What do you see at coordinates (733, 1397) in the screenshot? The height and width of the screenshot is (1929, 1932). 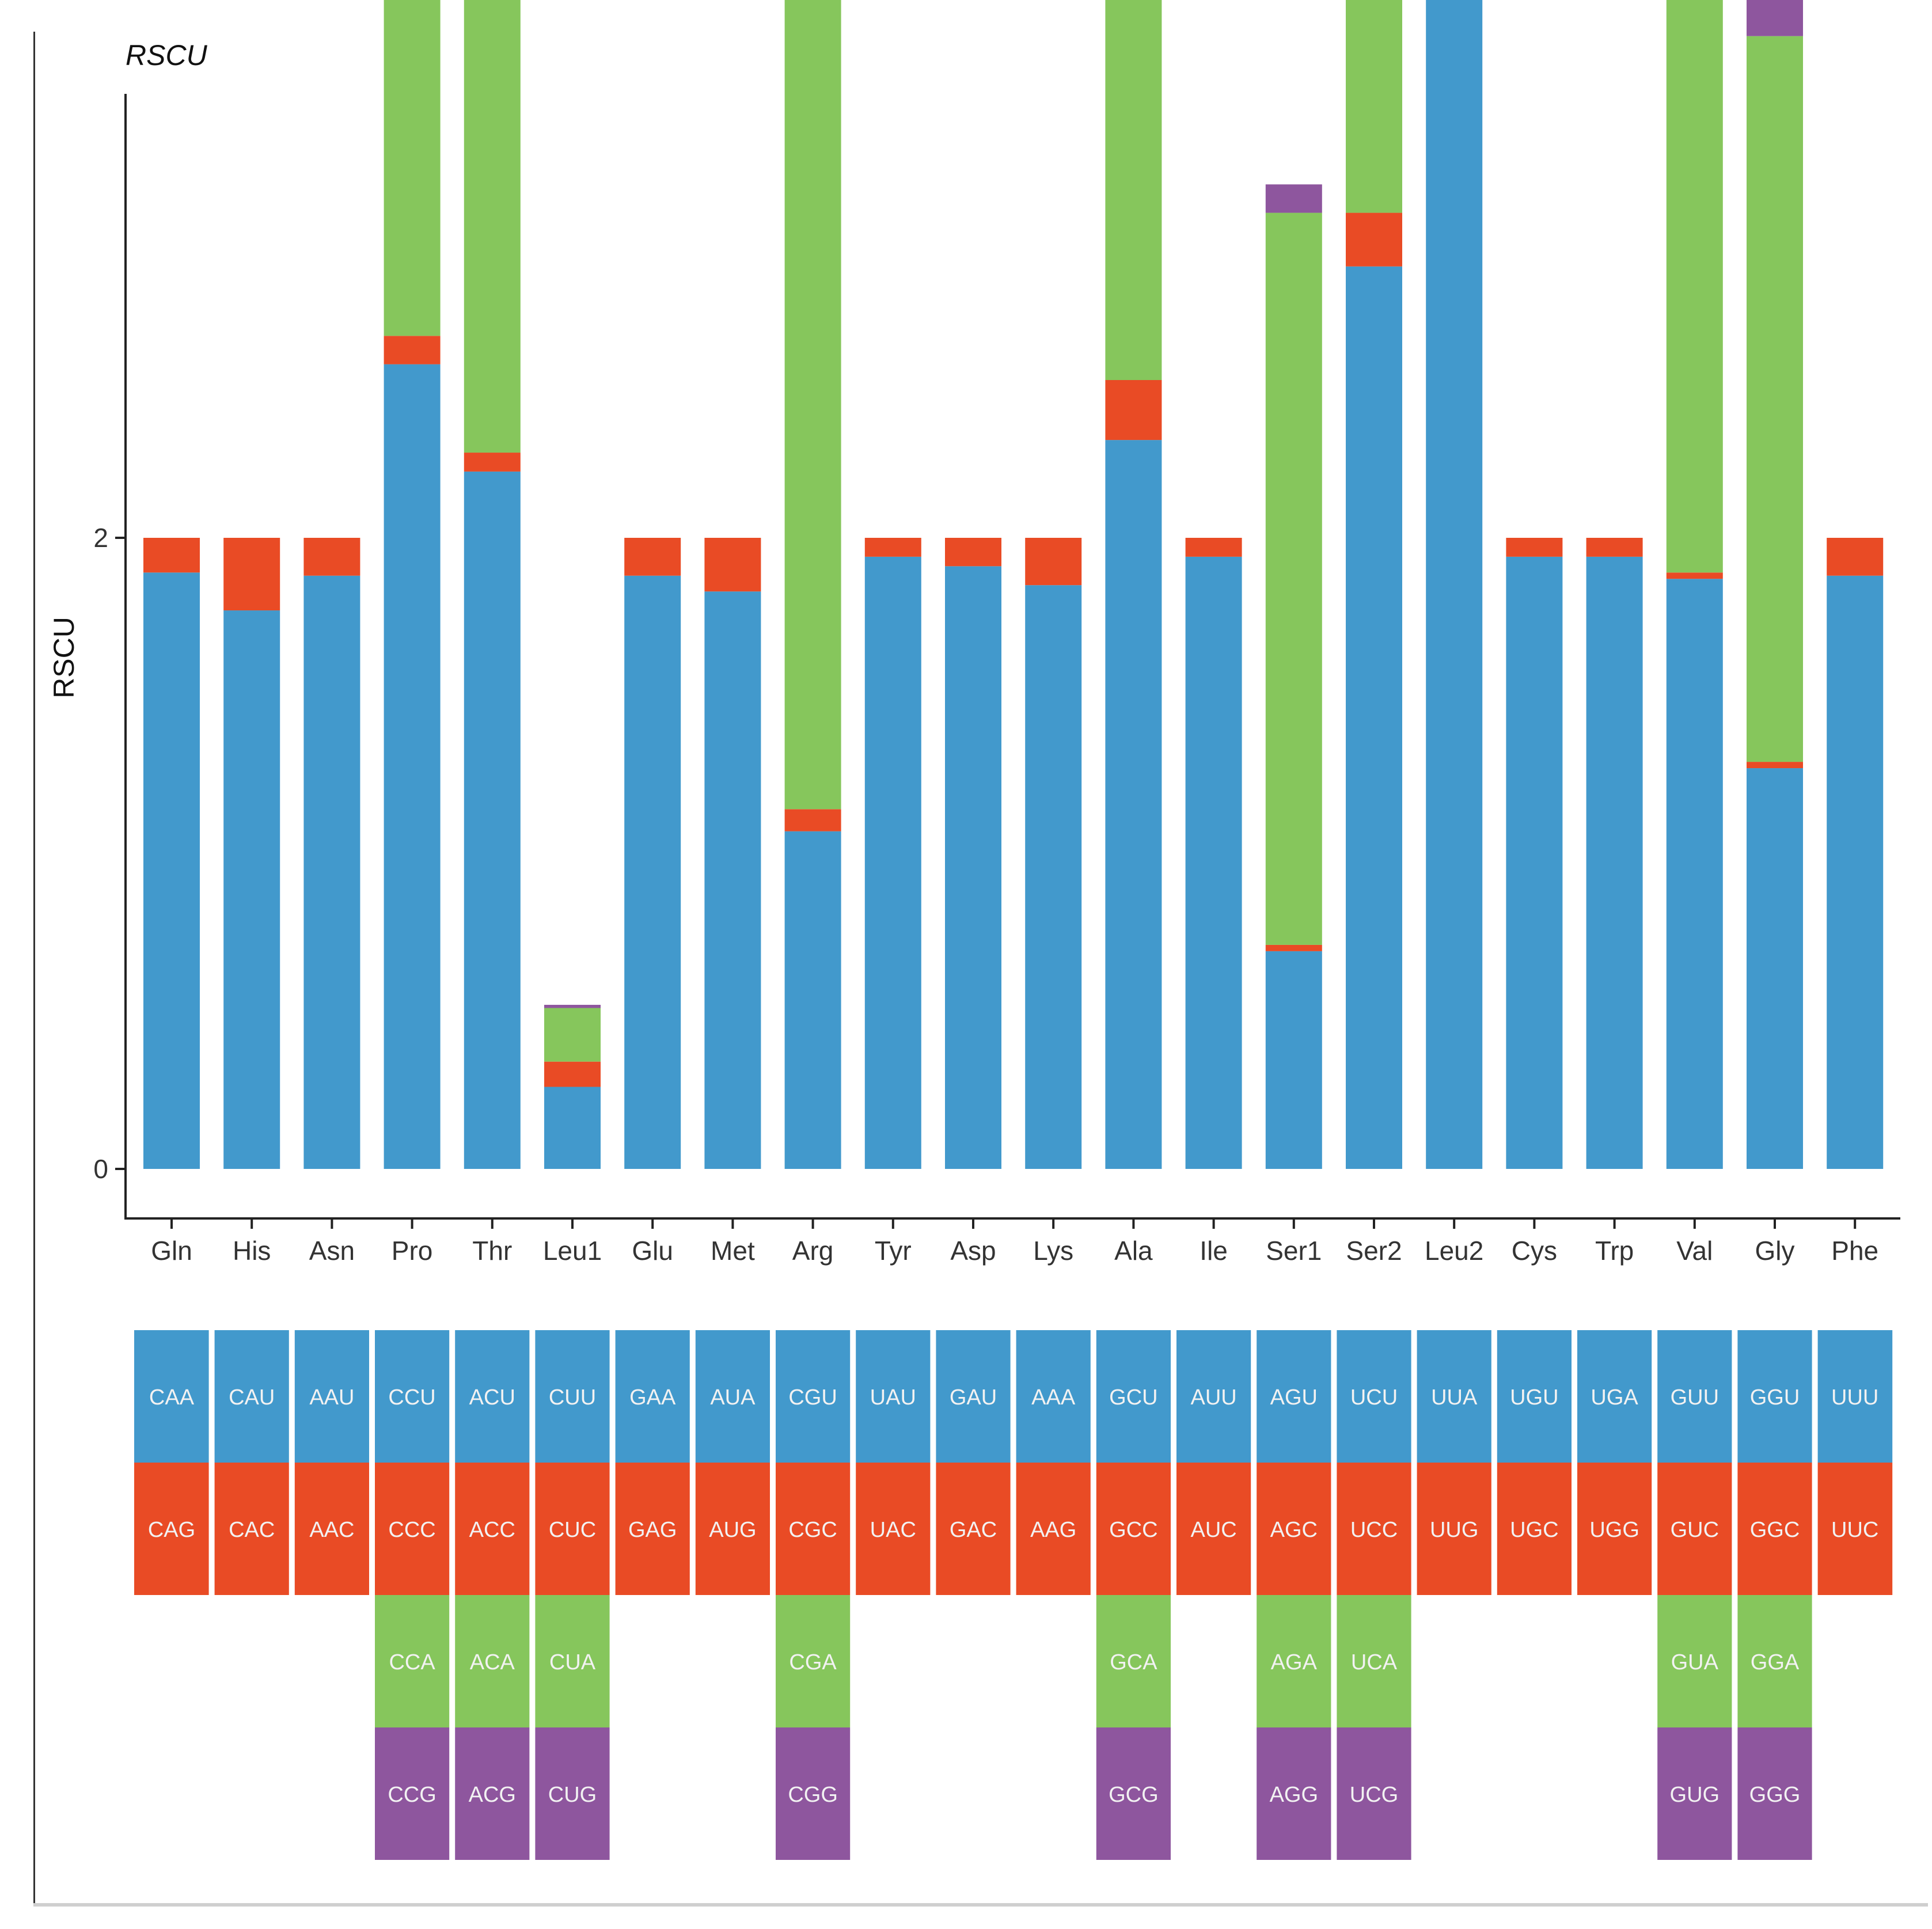 I see `codon-label: AUA` at bounding box center [733, 1397].